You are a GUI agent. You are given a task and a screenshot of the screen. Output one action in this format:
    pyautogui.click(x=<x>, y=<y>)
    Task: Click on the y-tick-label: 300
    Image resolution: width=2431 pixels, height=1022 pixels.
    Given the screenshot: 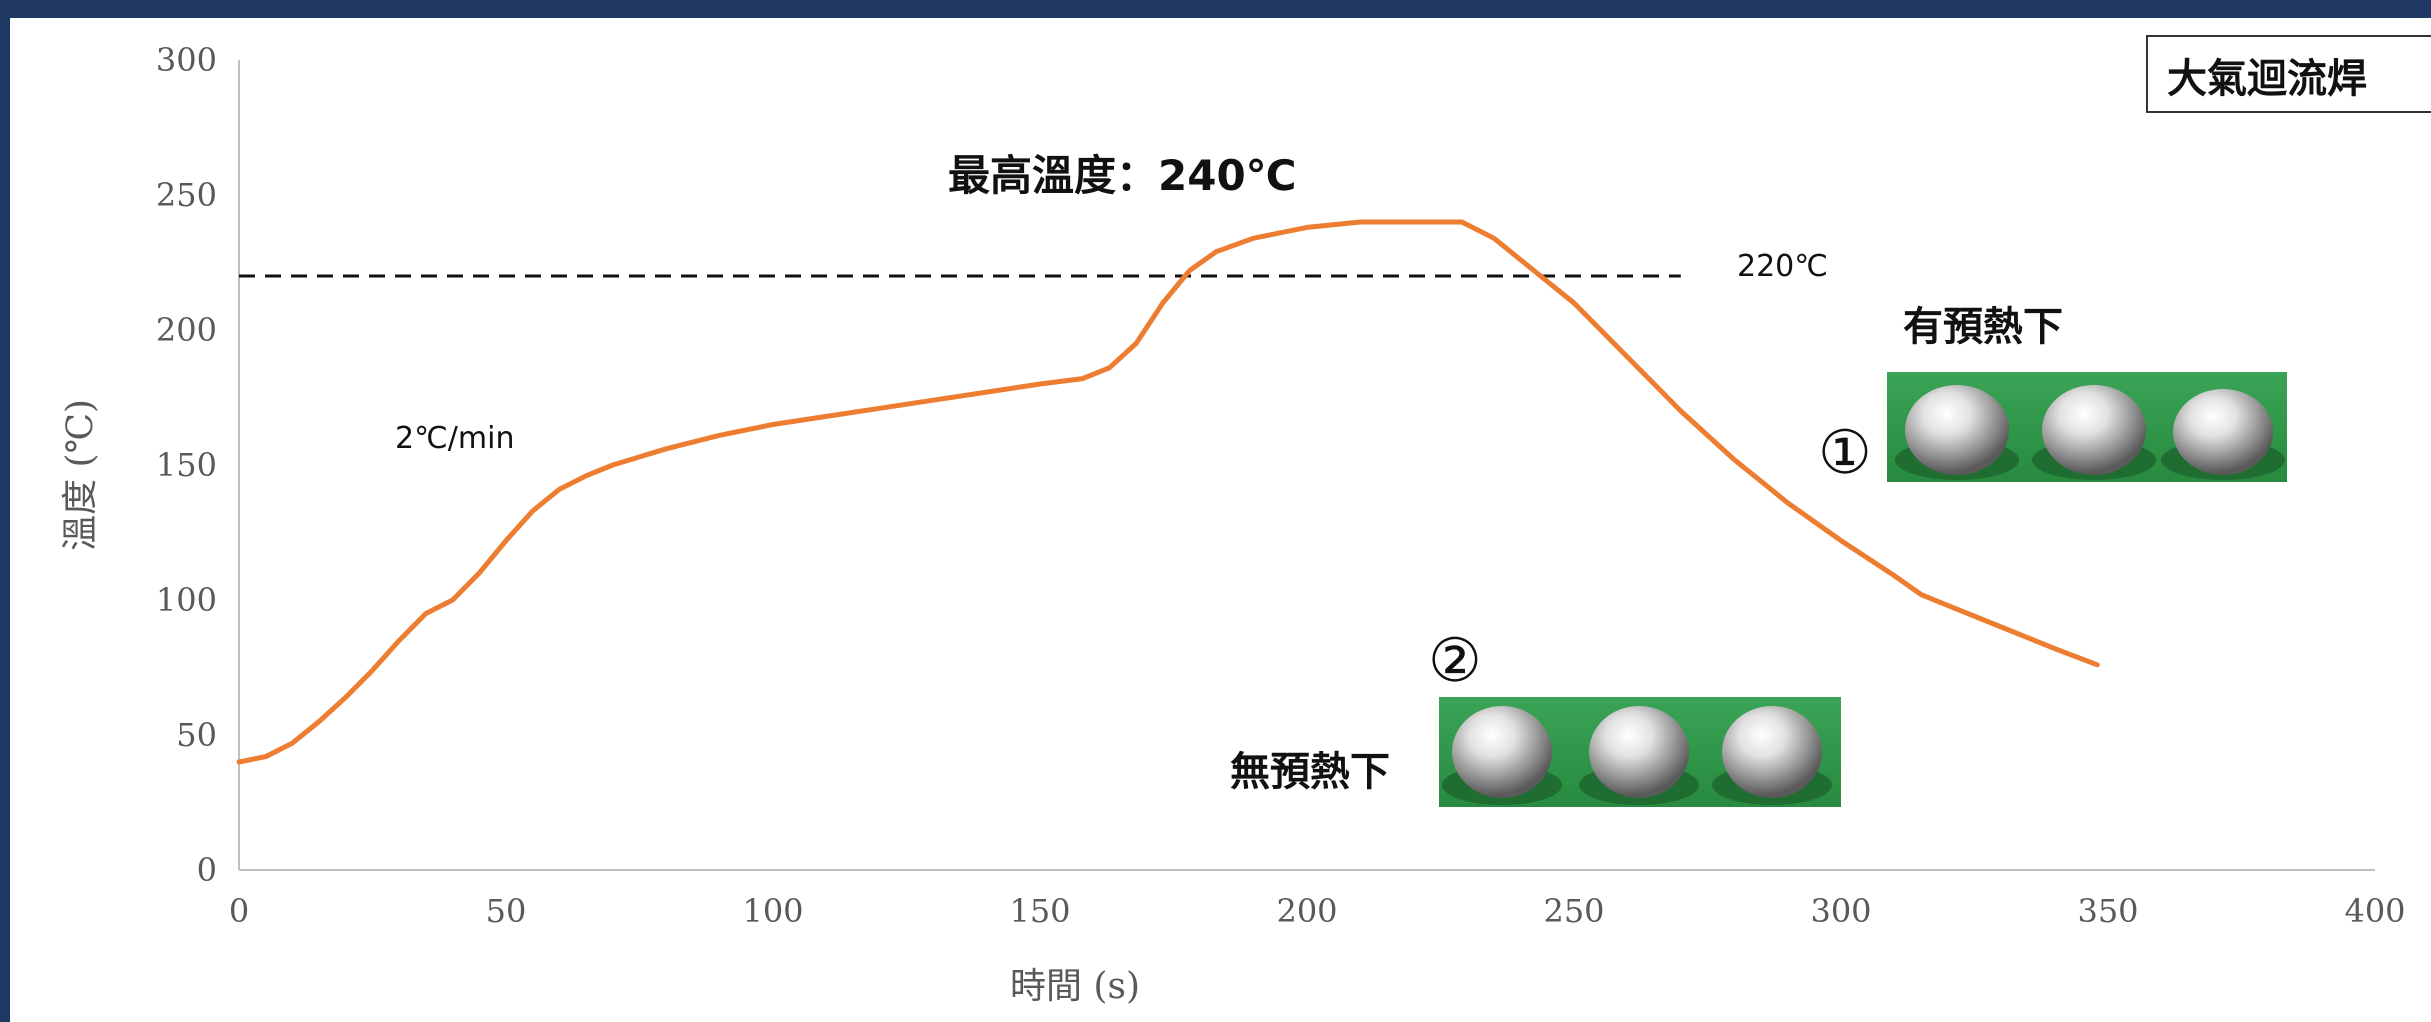 What is the action you would take?
    pyautogui.click(x=186, y=60)
    